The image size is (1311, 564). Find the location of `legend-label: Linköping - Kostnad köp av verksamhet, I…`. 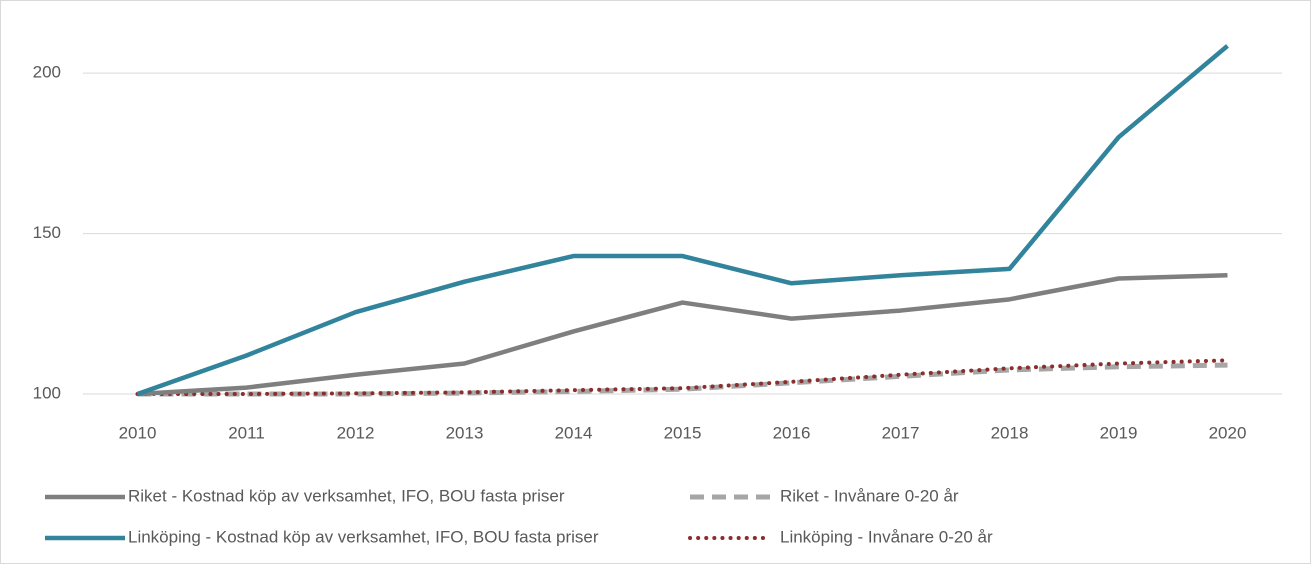

legend-label: Linköping - Kostnad köp av verksamhet, I… is located at coordinates (363, 536).